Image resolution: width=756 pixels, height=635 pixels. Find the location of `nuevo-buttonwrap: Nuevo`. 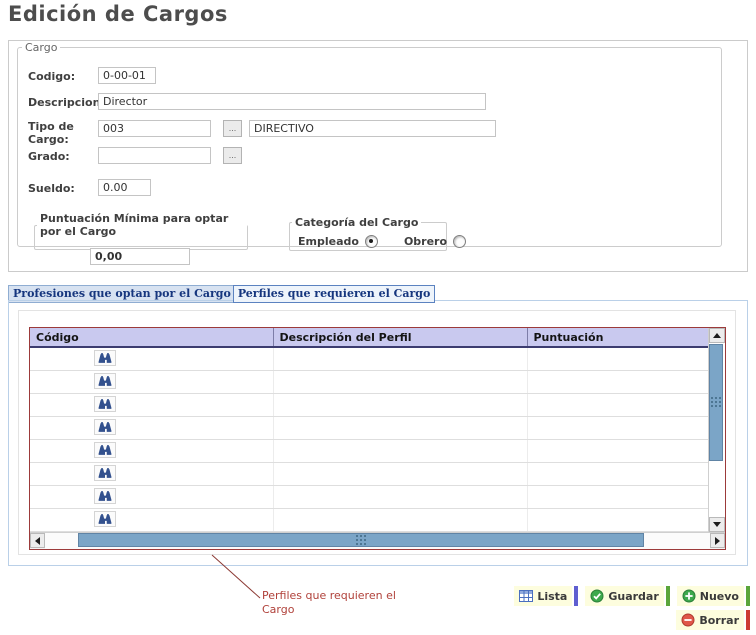

nuevo-buttonwrap: Nuevo is located at coordinates (713, 596).